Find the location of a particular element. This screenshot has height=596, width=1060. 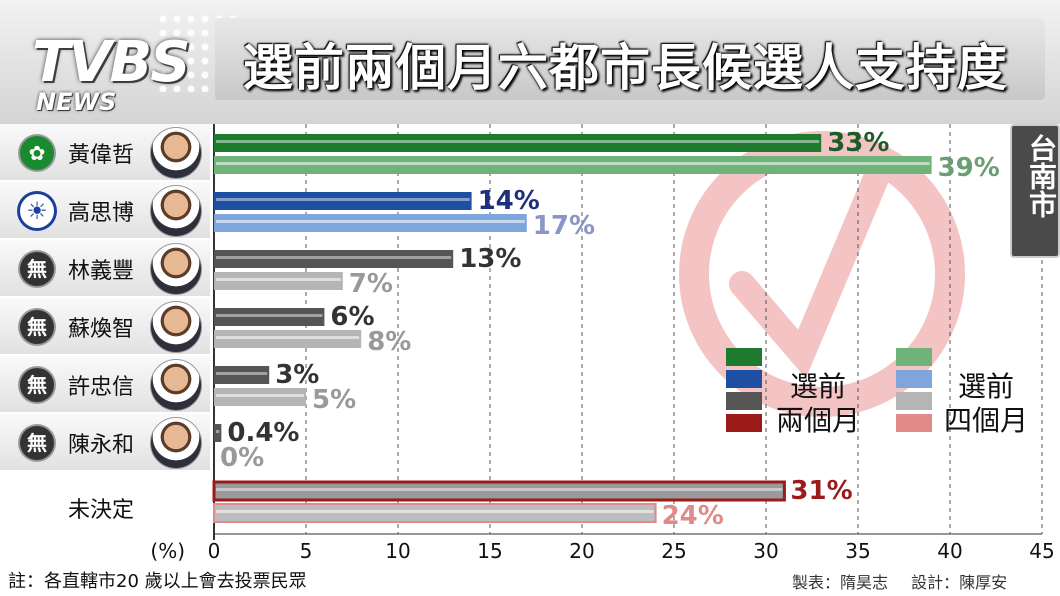

candidate-row-5: 無 許忠信 is located at coordinates (105, 385).